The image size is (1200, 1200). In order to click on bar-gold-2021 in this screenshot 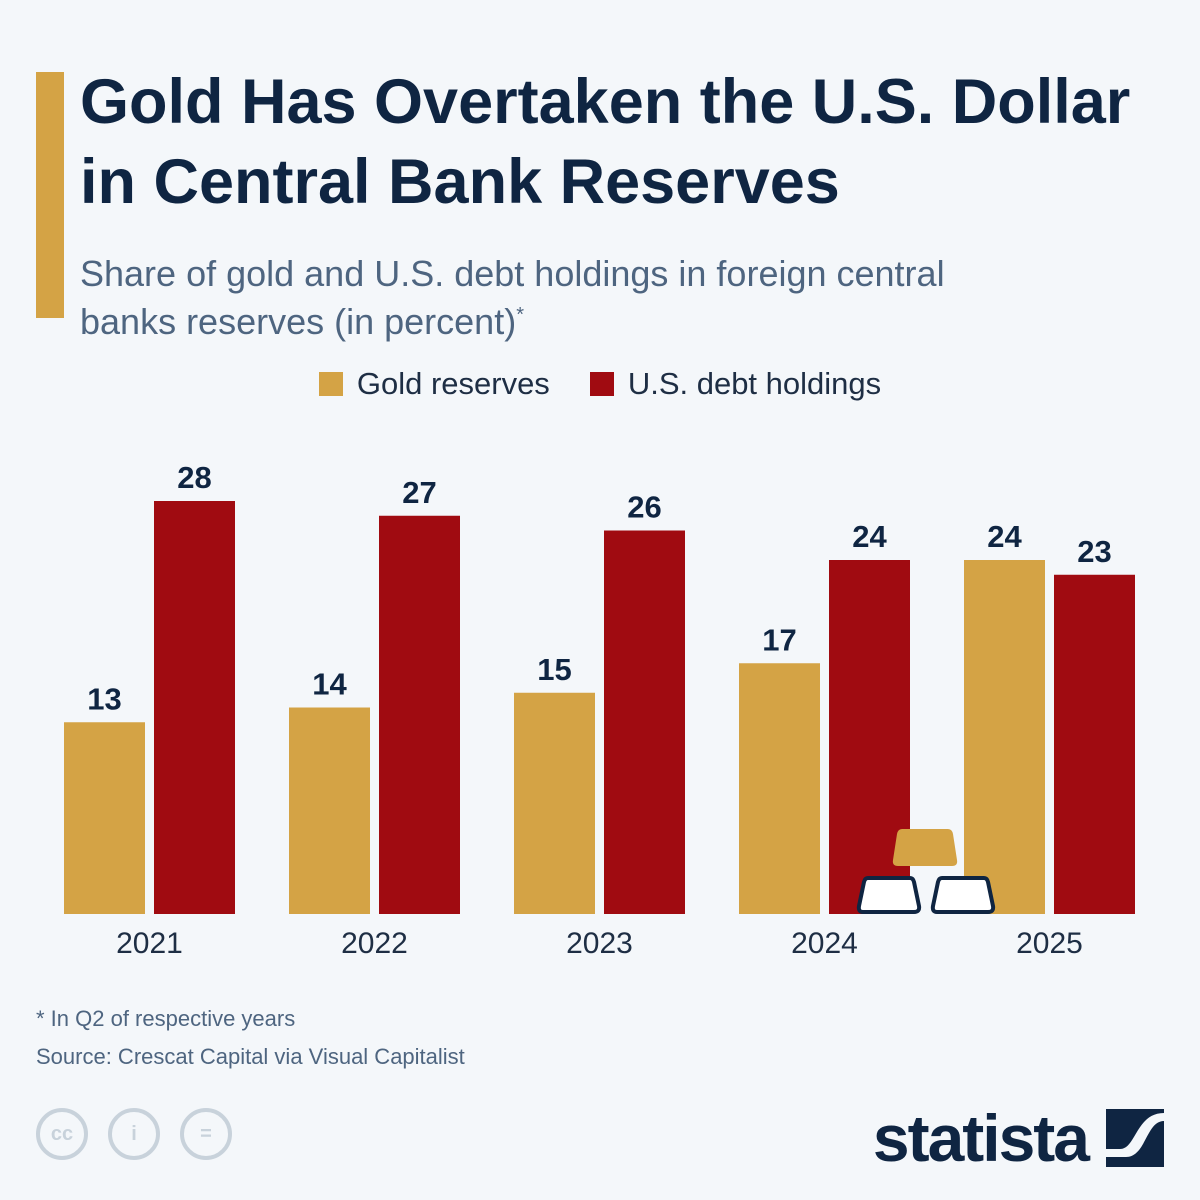, I will do `click(104, 818)`.